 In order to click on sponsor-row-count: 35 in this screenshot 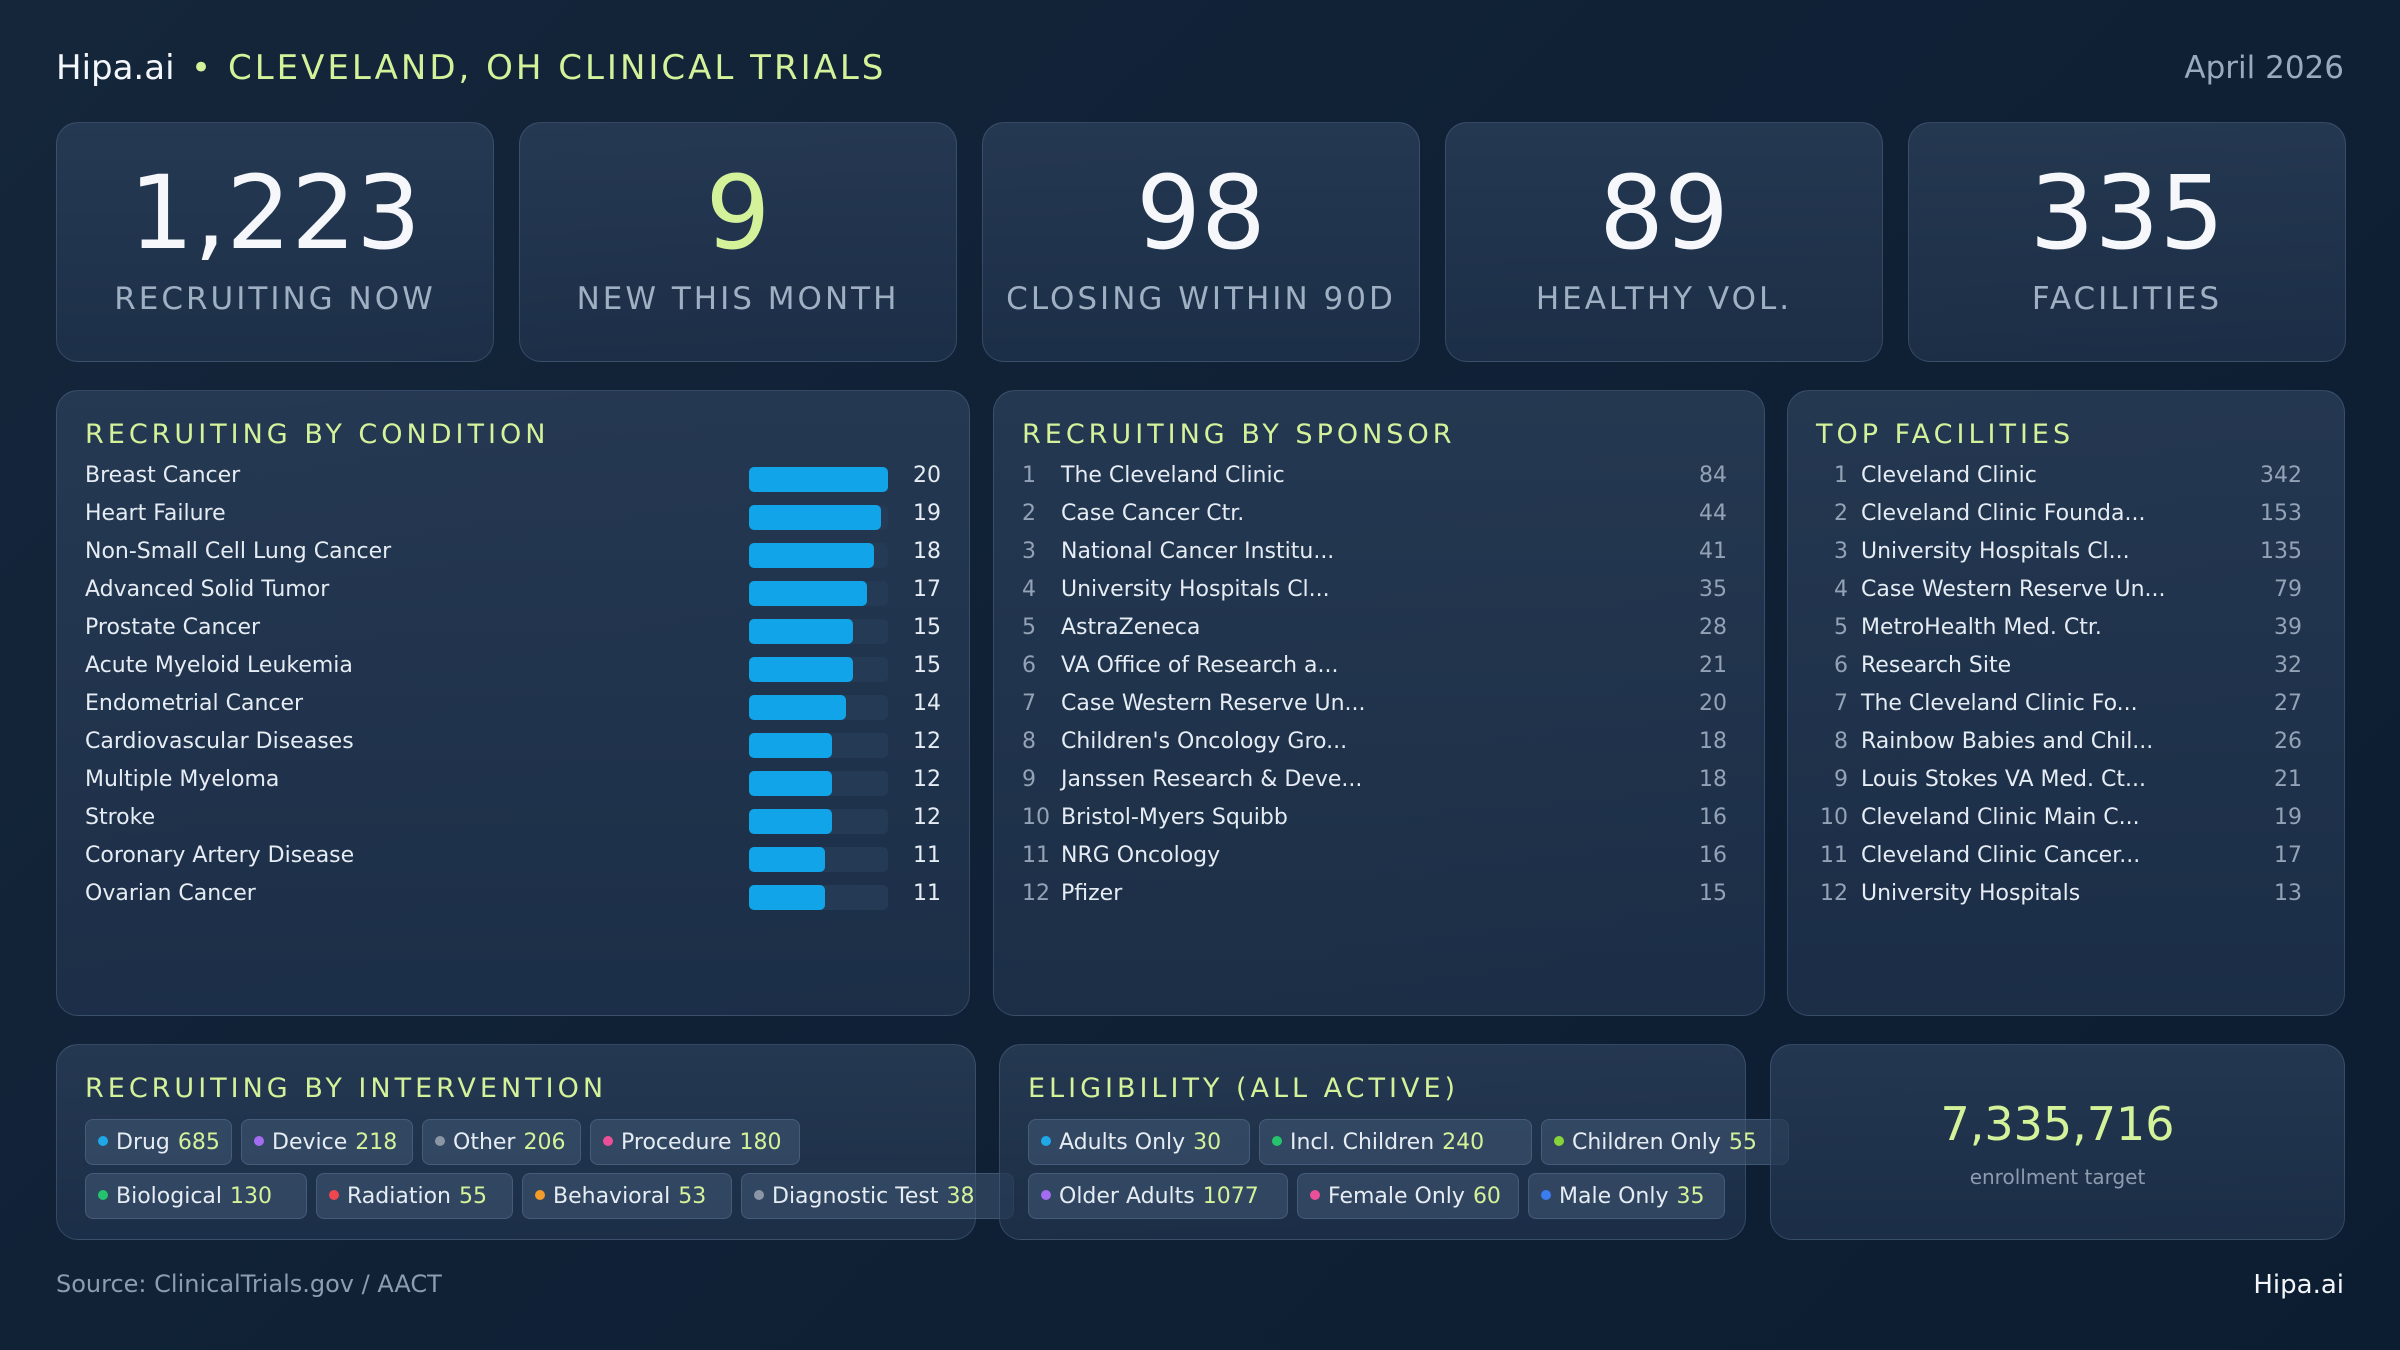, I will do `click(1713, 589)`.